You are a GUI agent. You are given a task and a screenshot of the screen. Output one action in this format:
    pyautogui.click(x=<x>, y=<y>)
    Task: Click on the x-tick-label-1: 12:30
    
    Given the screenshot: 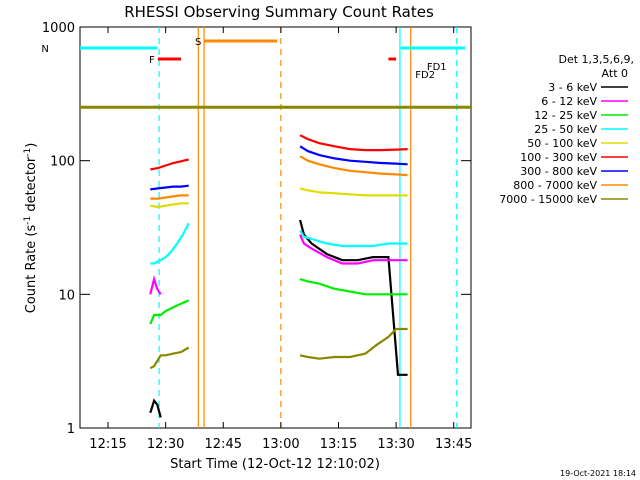 What is the action you would take?
    pyautogui.click(x=165, y=444)
    